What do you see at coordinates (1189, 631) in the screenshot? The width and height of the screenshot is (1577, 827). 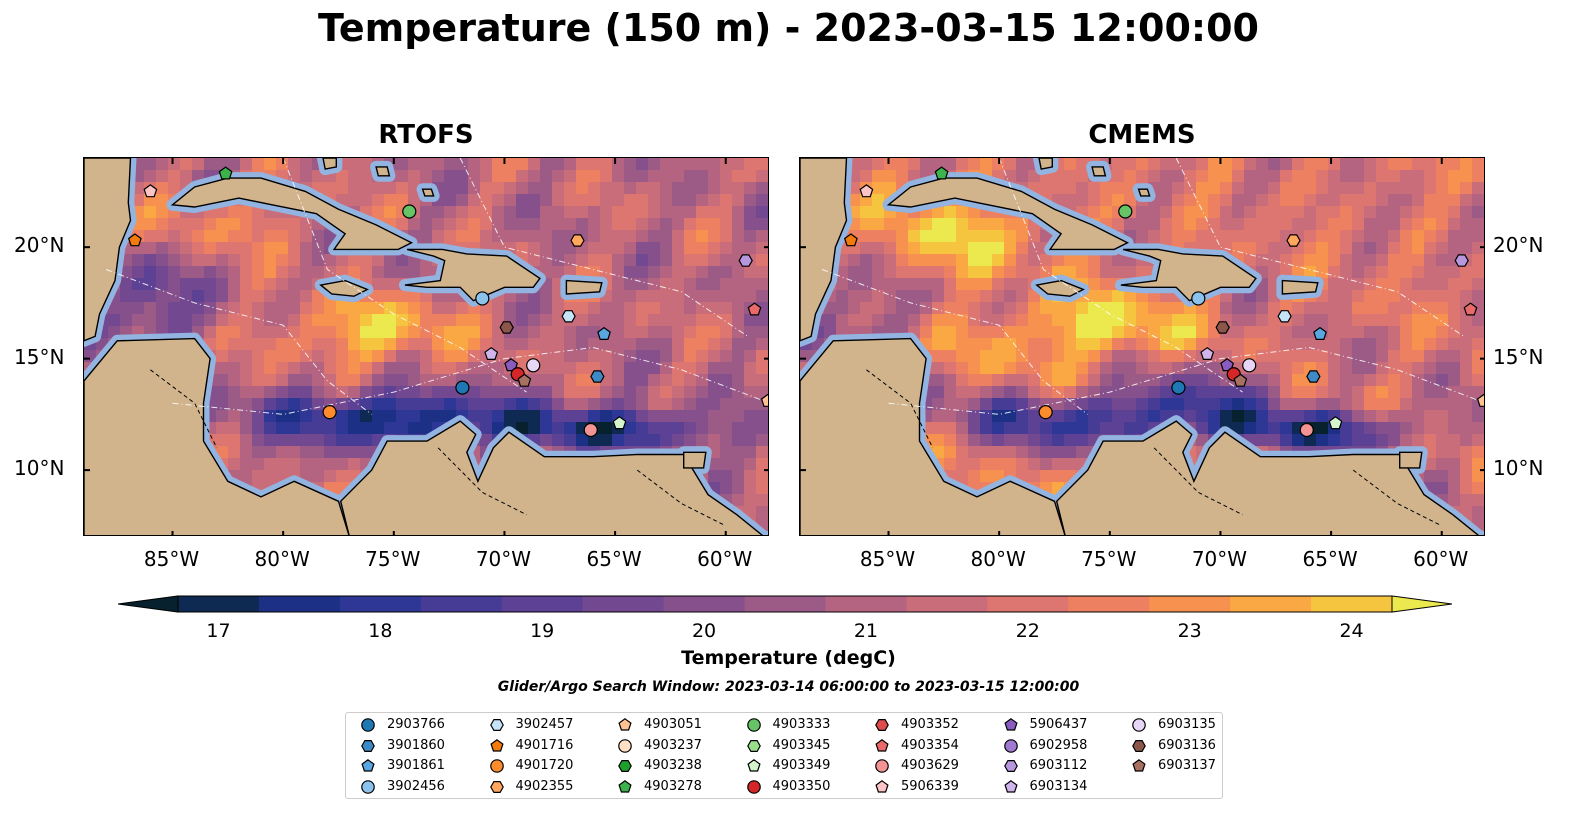 I see `colorbar-tick-label: 23` at bounding box center [1189, 631].